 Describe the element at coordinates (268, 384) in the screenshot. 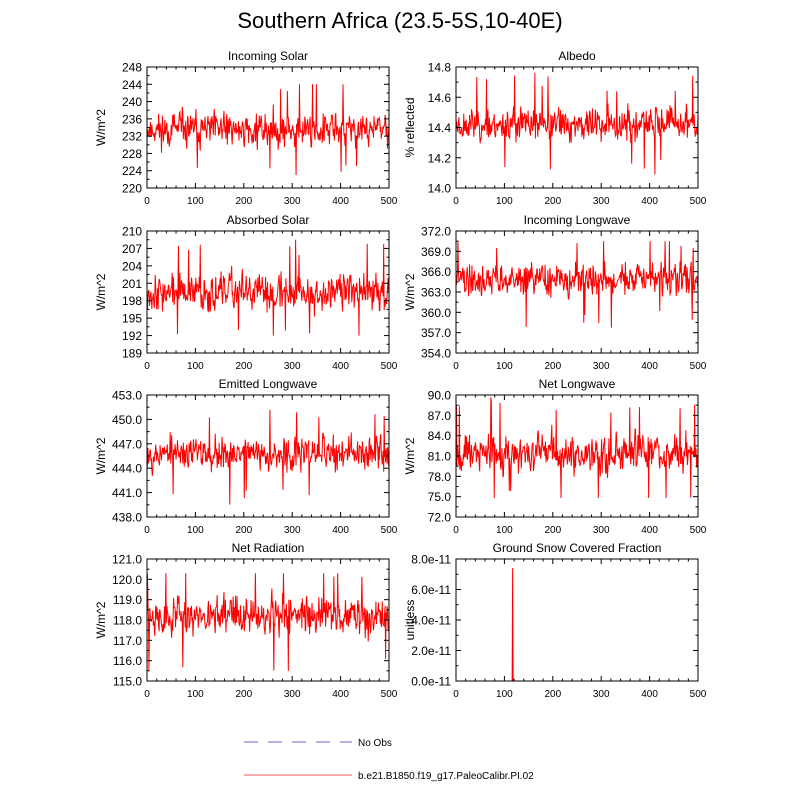

I see `panel-title: Emitted Longwave` at that location.